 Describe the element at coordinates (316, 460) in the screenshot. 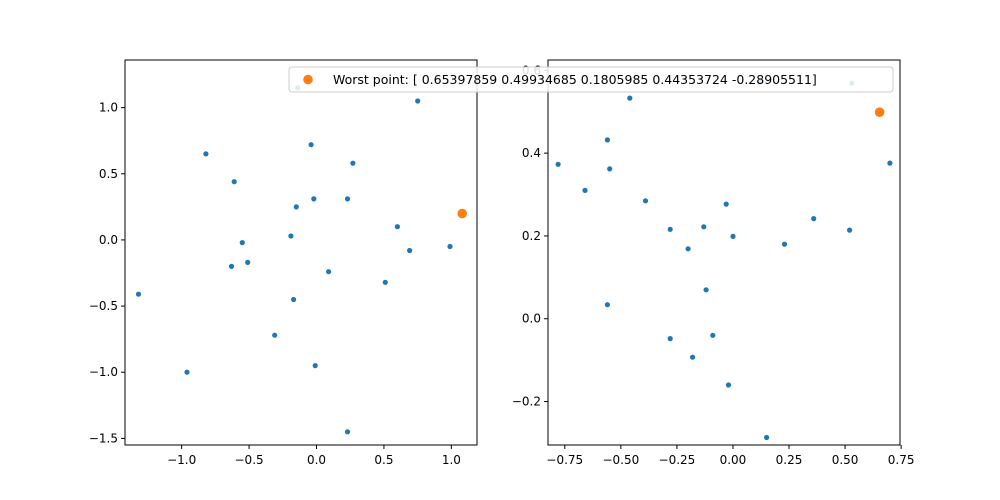

I see `x-tick-label: 0.0` at that location.